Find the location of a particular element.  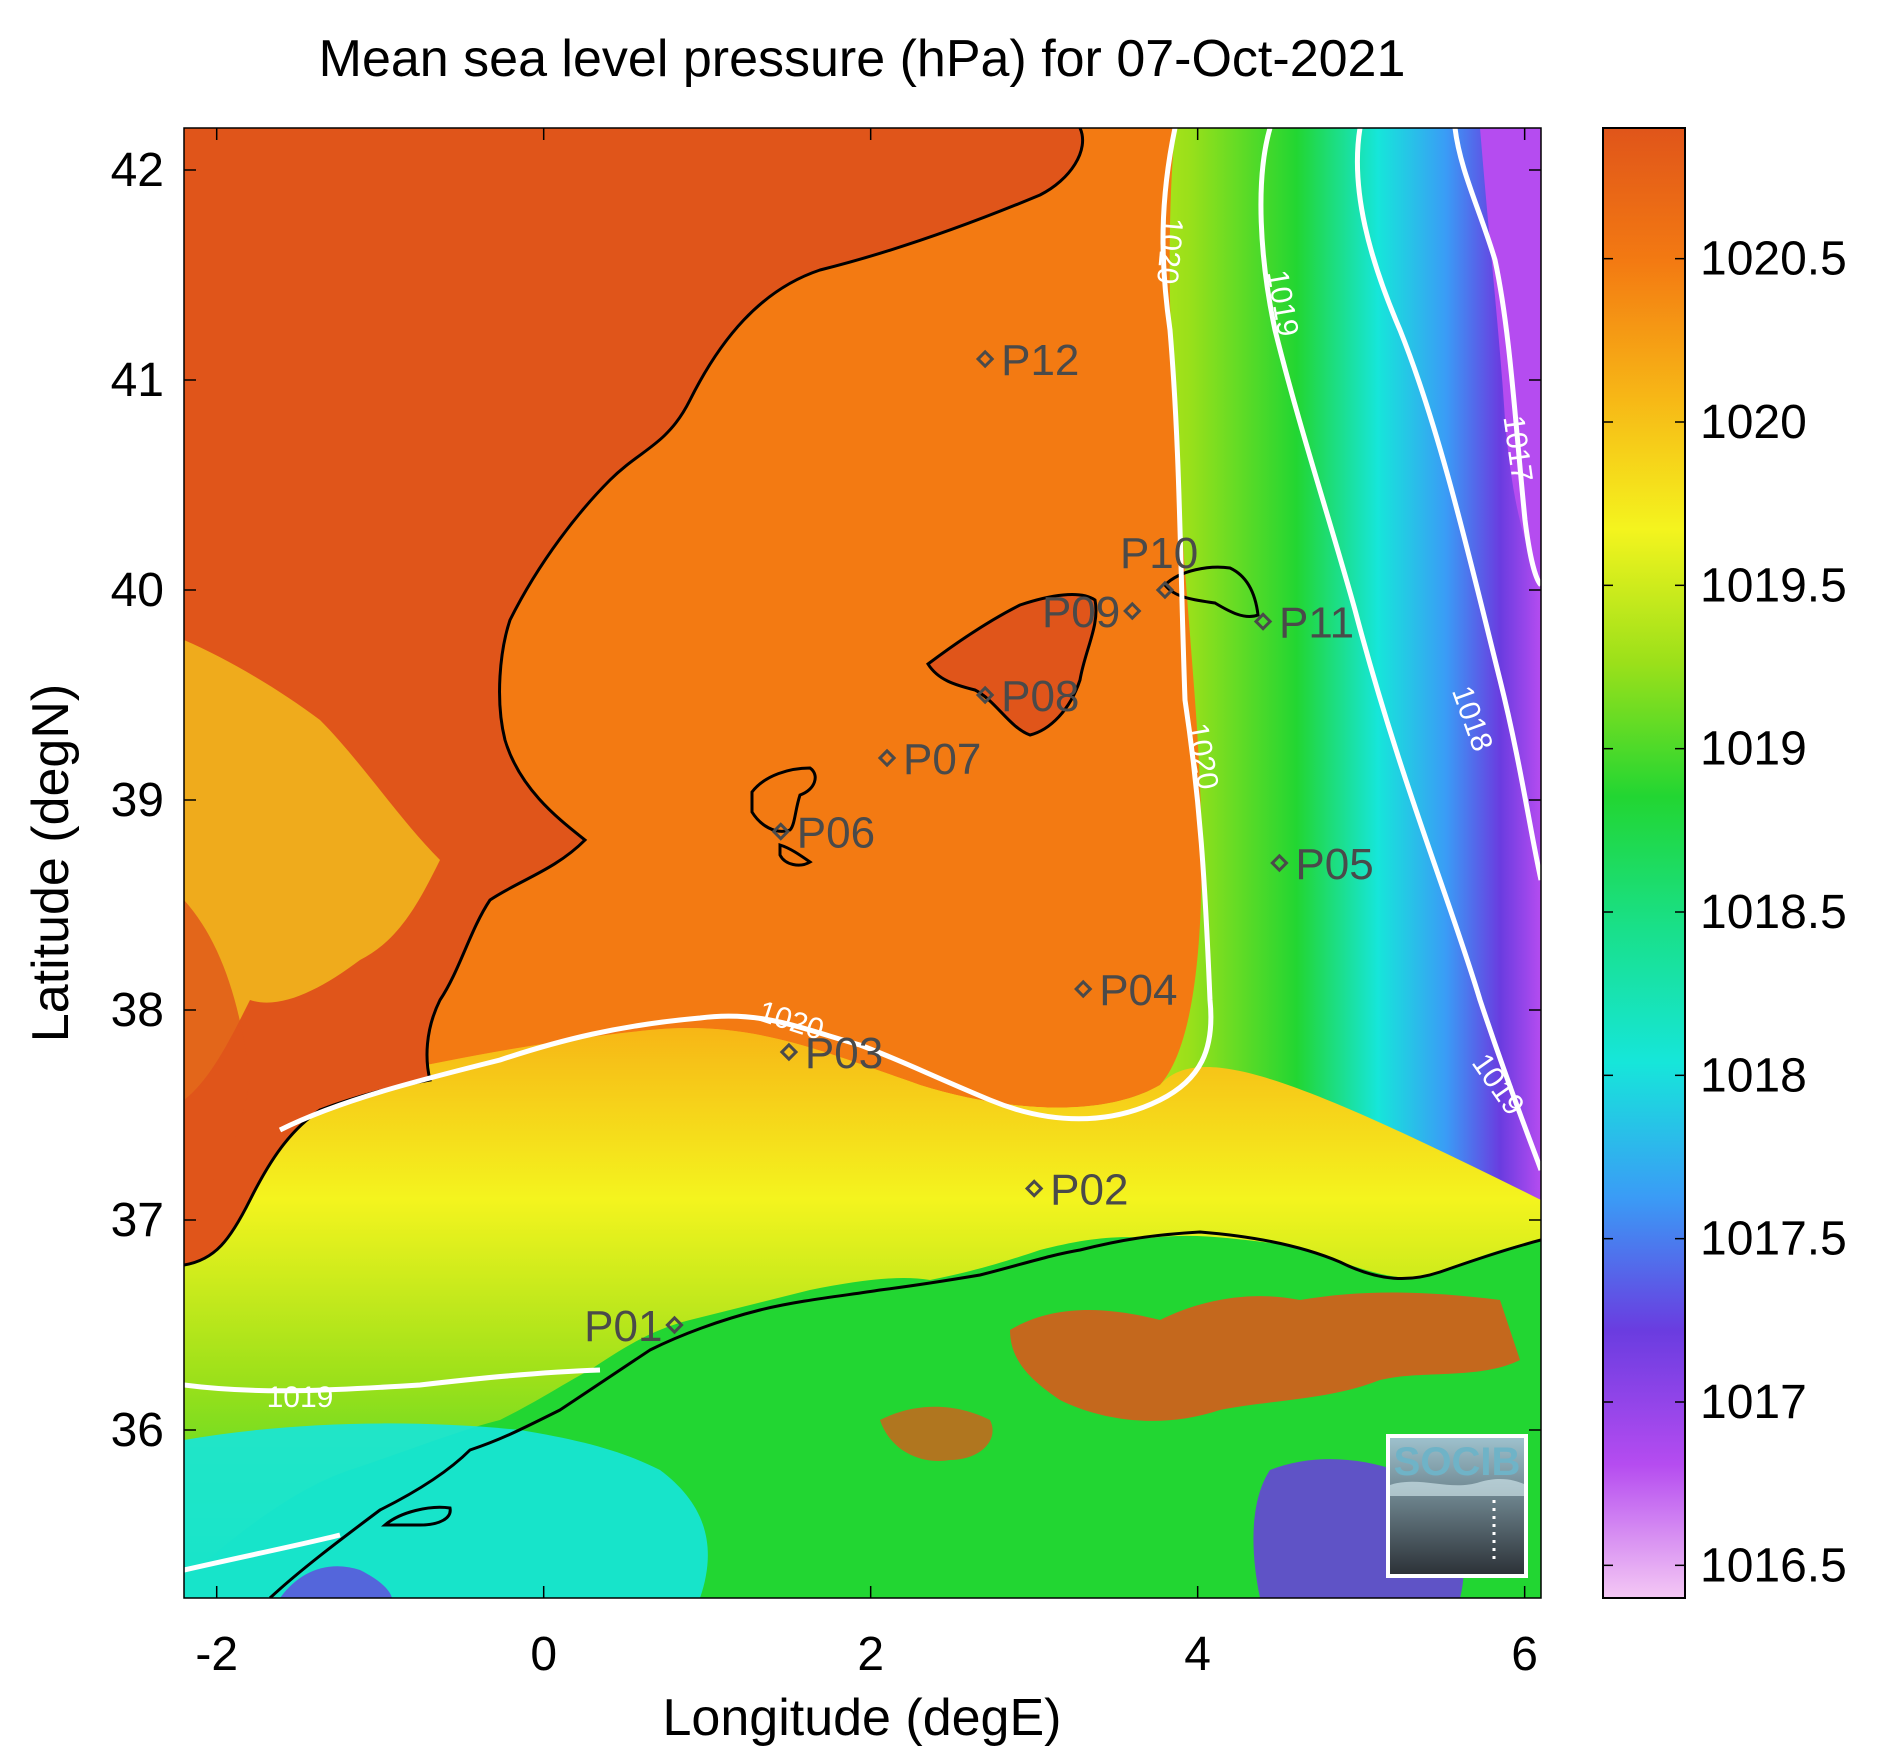

station-label: P08 is located at coordinates (1040, 696).